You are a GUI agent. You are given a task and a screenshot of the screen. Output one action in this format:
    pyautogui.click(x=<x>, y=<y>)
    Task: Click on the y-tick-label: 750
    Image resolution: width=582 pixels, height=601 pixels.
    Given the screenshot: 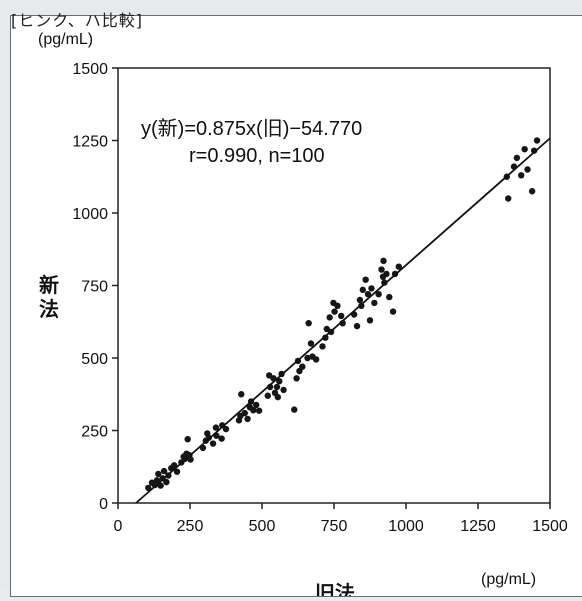 What is the action you would take?
    pyautogui.click(x=94, y=287)
    